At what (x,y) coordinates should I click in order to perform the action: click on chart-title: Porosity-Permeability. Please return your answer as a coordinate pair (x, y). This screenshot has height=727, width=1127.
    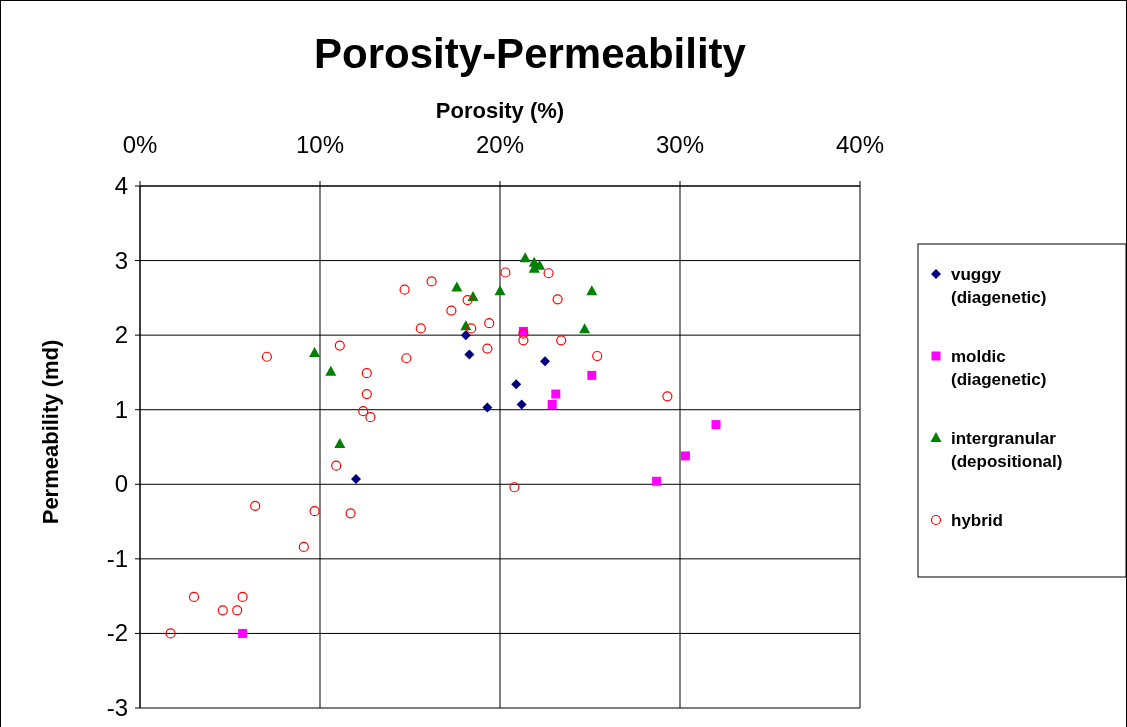
    Looking at the image, I should click on (530, 53).